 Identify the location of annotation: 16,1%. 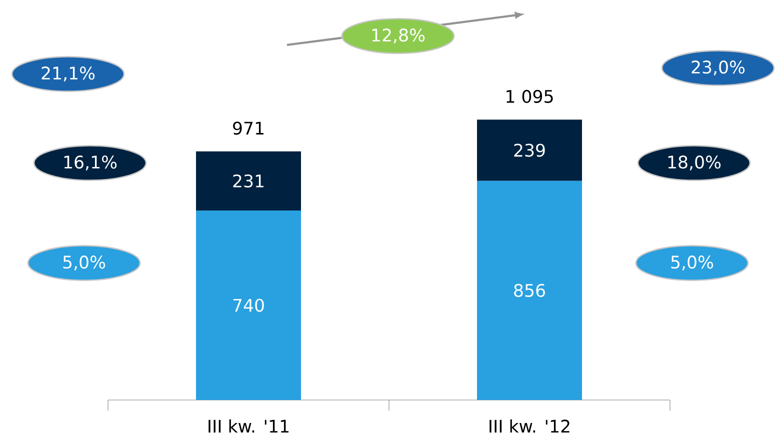
(90, 163).